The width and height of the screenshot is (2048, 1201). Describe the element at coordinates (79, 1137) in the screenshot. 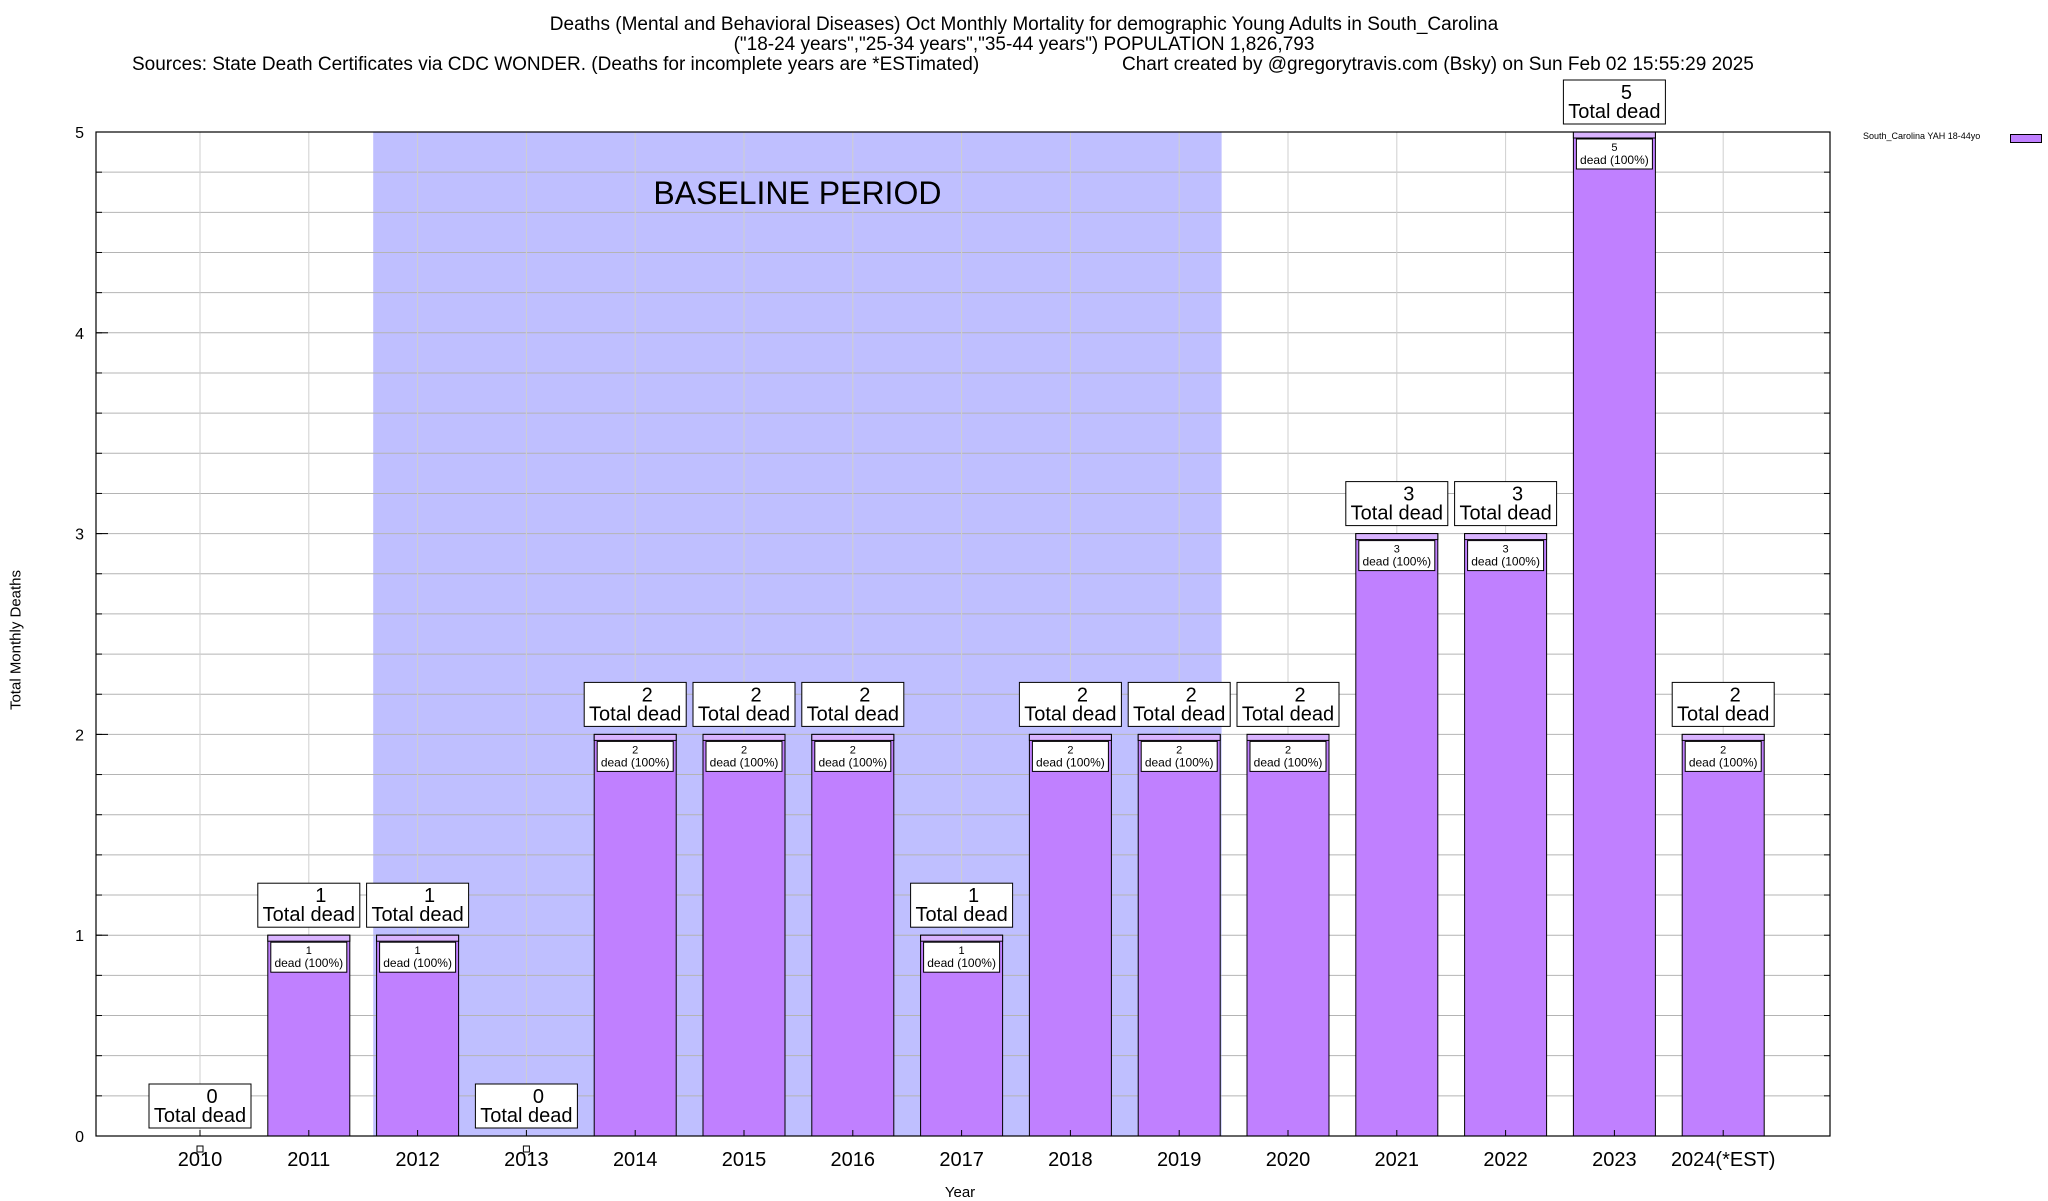

I see `y-tick-label: 0` at that location.